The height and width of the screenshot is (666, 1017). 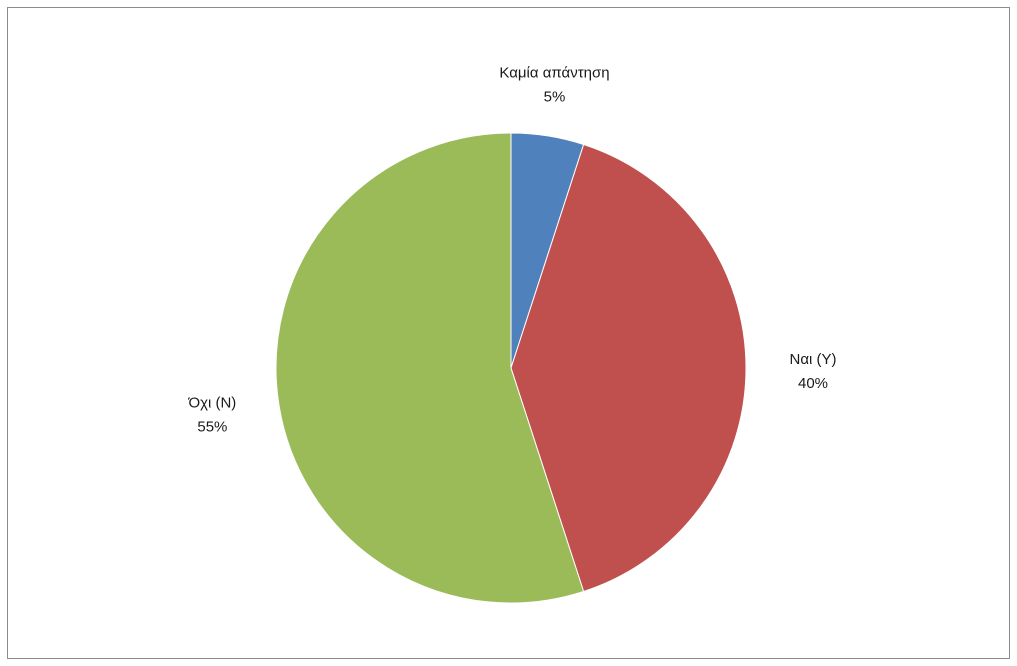 I want to click on slice-label-0: Καμία απάντηση 5%, so click(x=554, y=84).